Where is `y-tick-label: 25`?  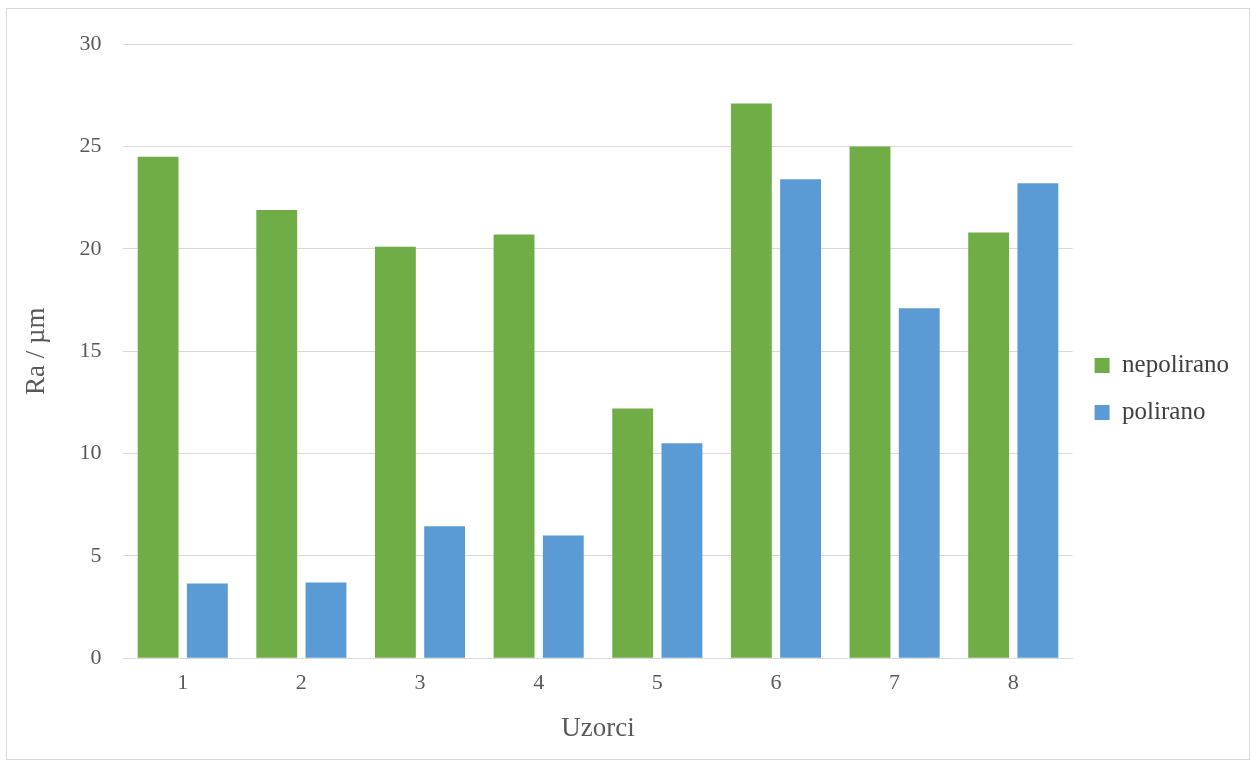
y-tick-label: 25 is located at coordinates (90, 145).